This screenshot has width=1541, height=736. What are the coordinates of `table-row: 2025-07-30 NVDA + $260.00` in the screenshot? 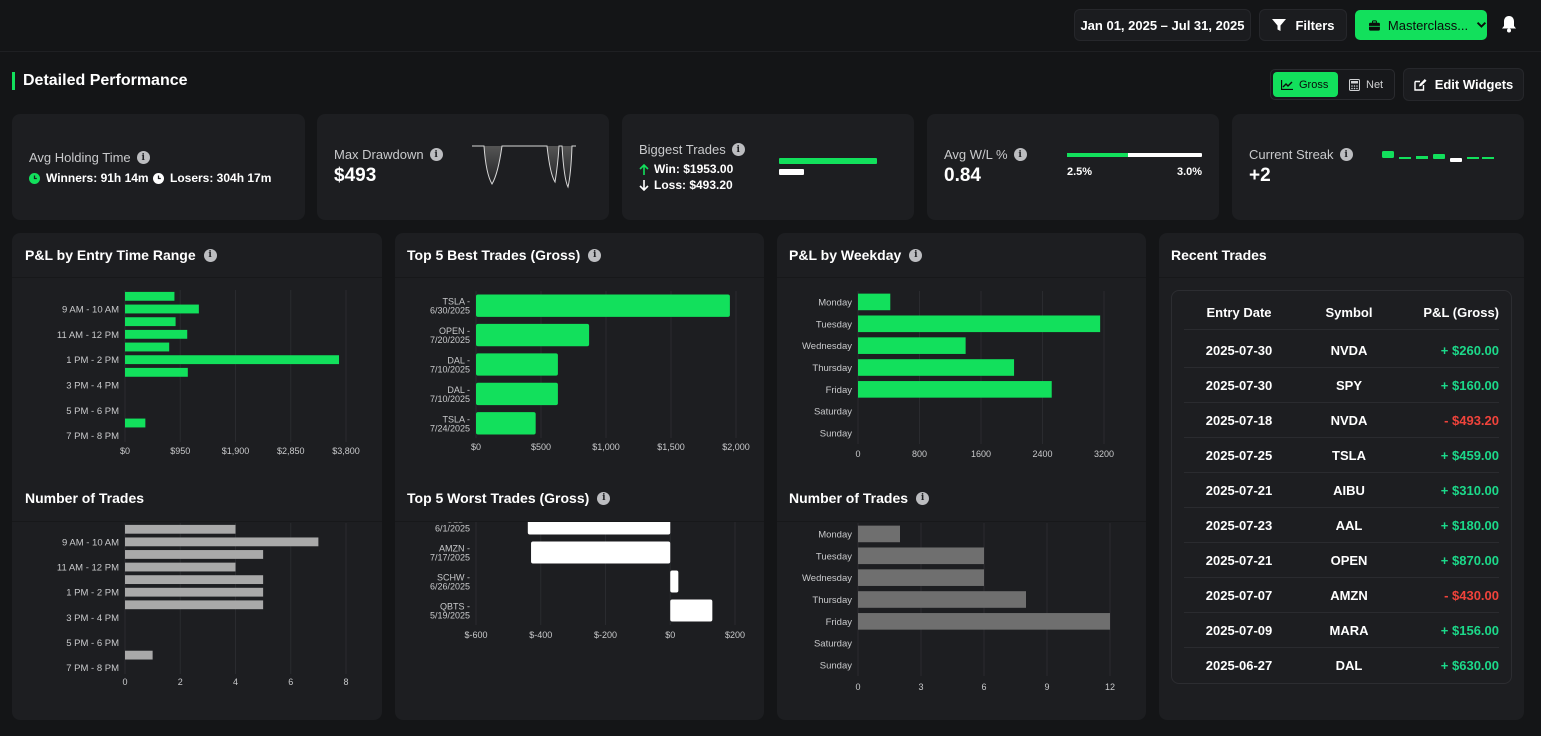 It's located at (1341, 350).